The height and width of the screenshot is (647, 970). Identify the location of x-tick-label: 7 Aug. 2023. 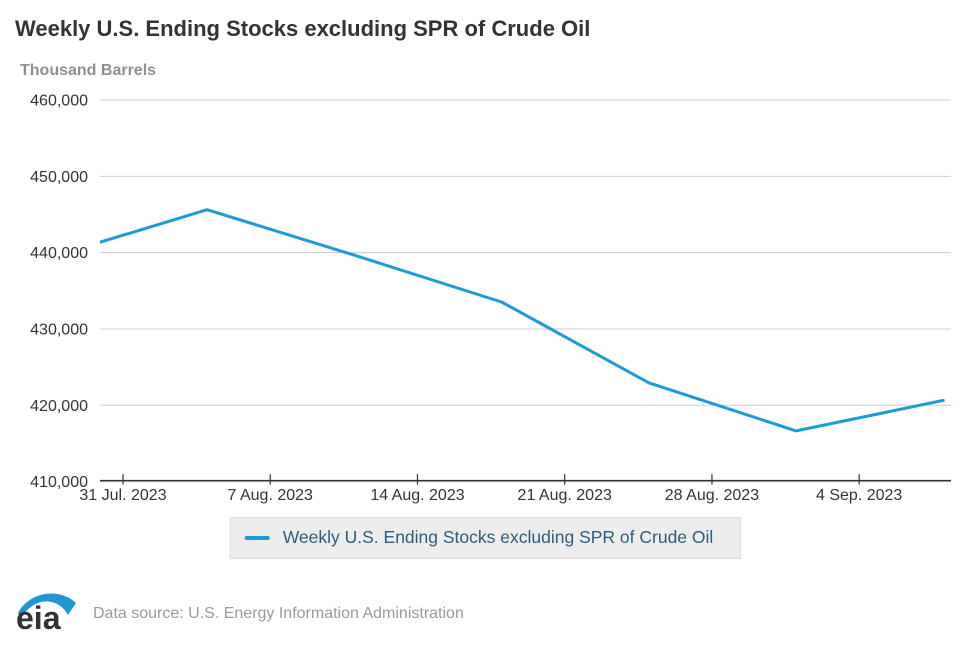
(271, 495).